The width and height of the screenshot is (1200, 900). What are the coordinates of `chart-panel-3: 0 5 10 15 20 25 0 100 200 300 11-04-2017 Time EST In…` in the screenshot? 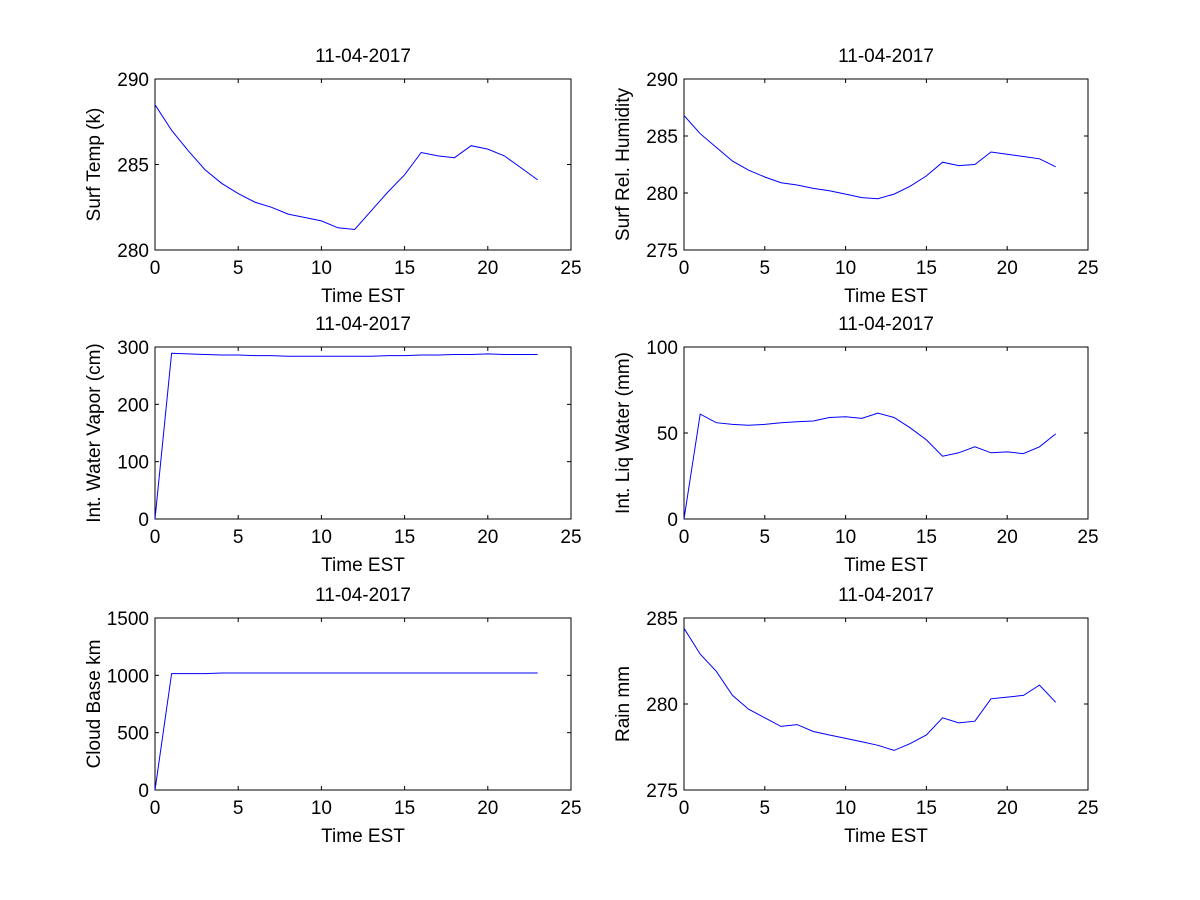 It's located at (333, 445).